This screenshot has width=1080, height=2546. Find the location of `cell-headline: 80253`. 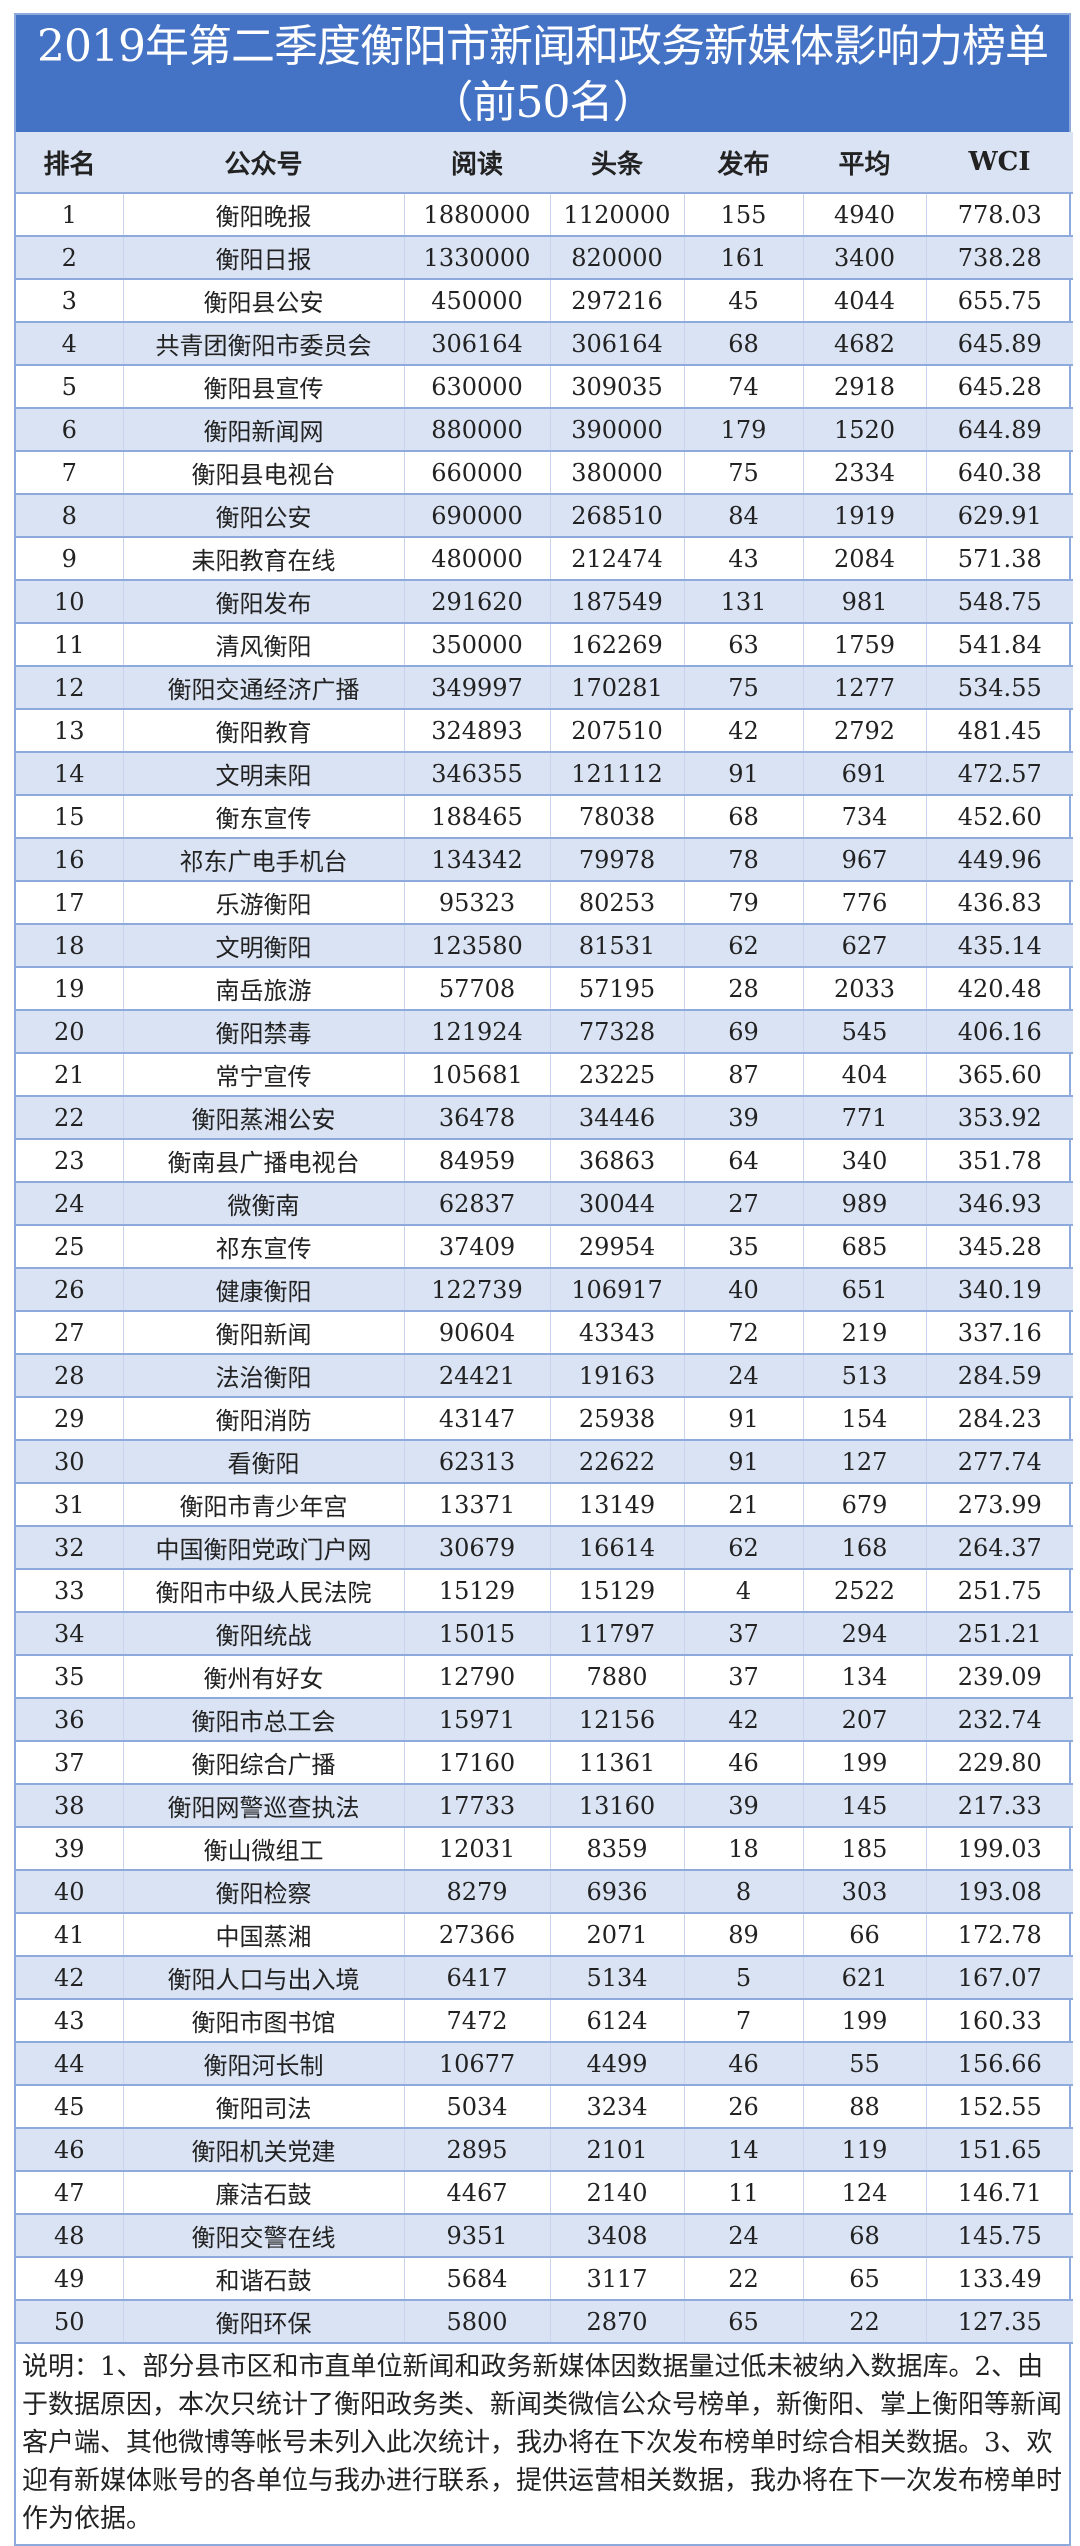

cell-headline: 80253 is located at coordinates (616, 903).